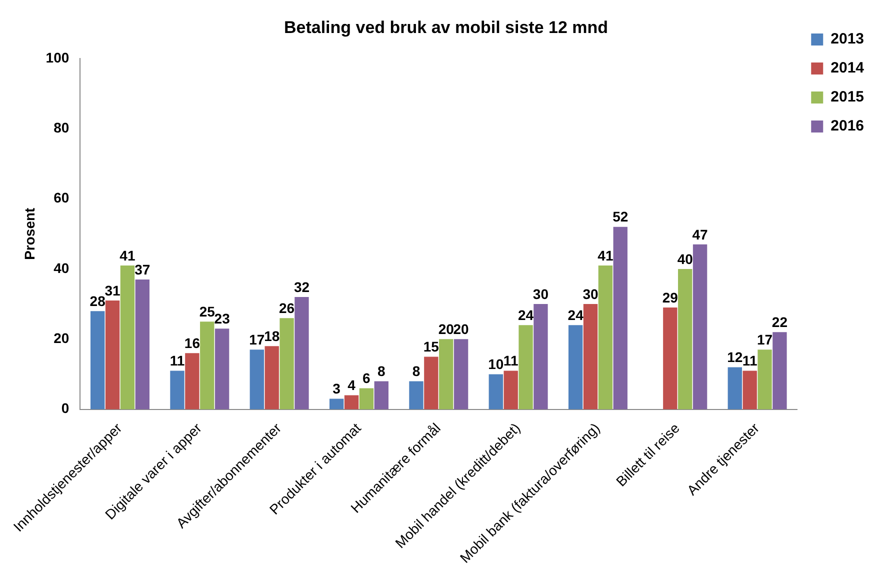  I want to click on data-label: 47, so click(700, 234).